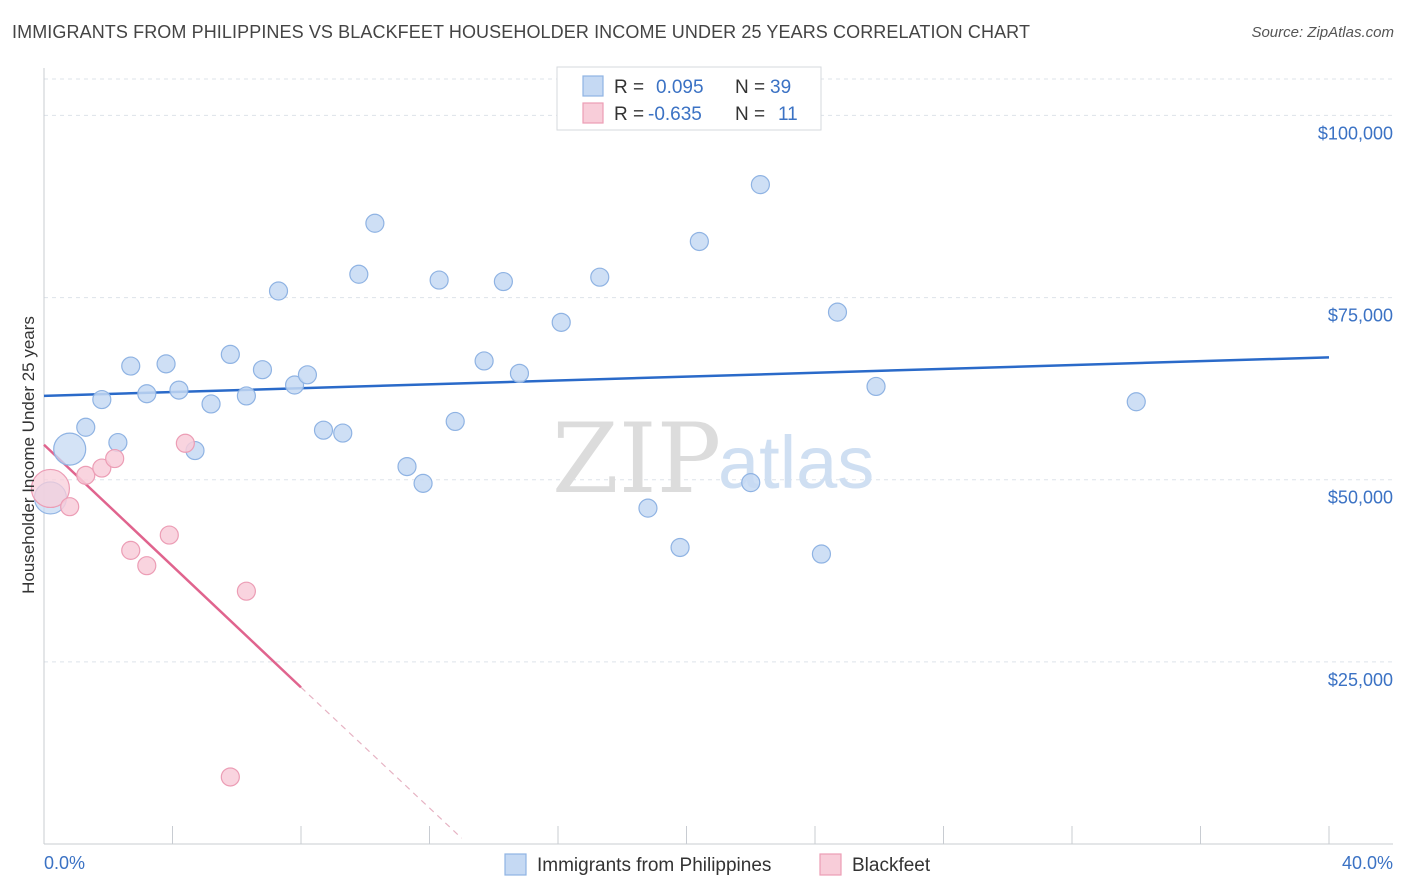  I want to click on bottom-legend-label-philippines: Immigrants from Philippines, so click(654, 865).